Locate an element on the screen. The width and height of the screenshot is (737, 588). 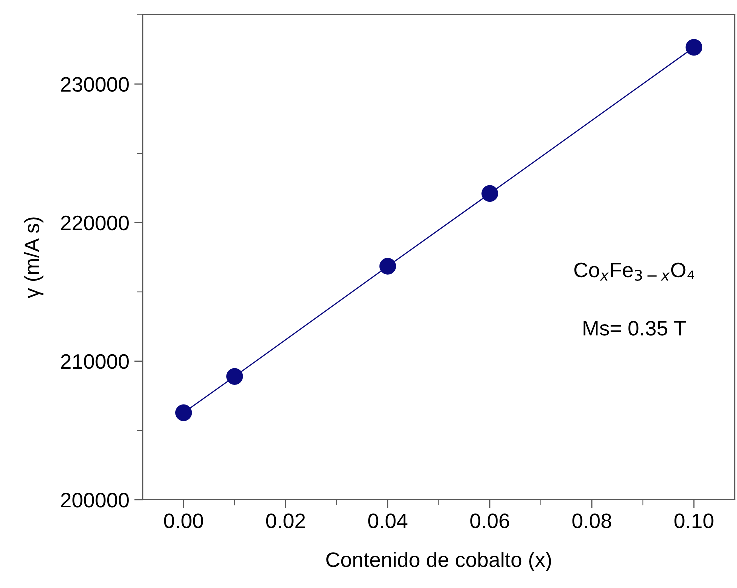
x-tick-label: 0.02 is located at coordinates (286, 521).